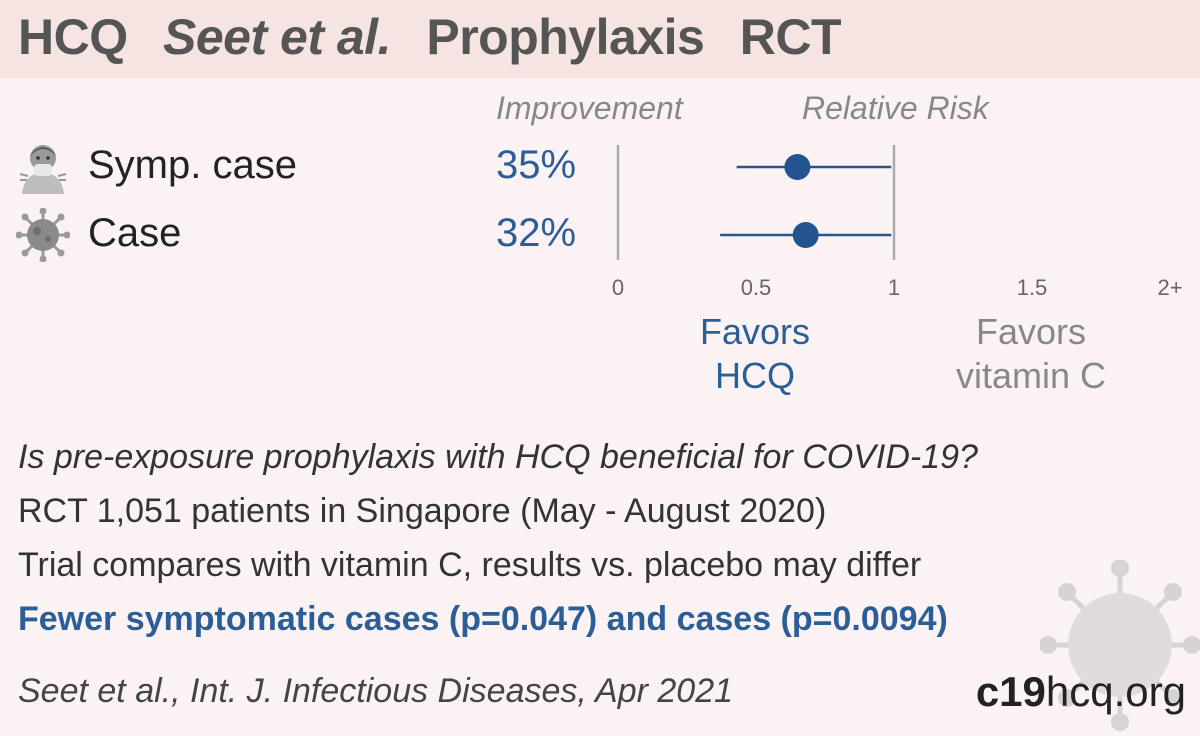 This screenshot has width=1200, height=736. What do you see at coordinates (755, 354) in the screenshot?
I see `favors-hcq-label: Favors HCQ` at bounding box center [755, 354].